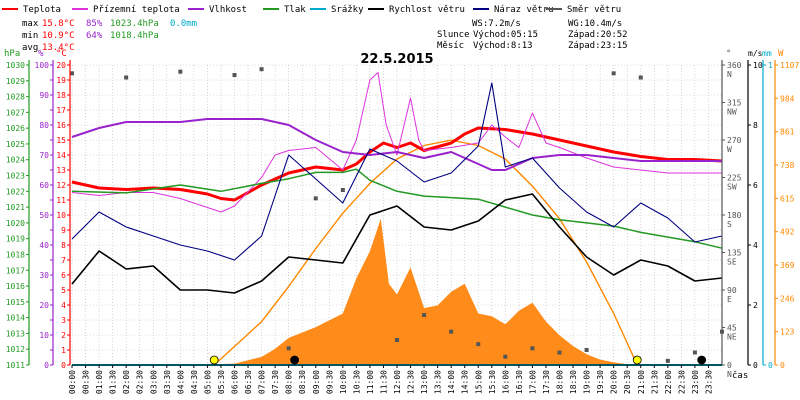 This screenshot has height=400, width=800. I want to click on direction-compass-label: E, so click(729, 299).